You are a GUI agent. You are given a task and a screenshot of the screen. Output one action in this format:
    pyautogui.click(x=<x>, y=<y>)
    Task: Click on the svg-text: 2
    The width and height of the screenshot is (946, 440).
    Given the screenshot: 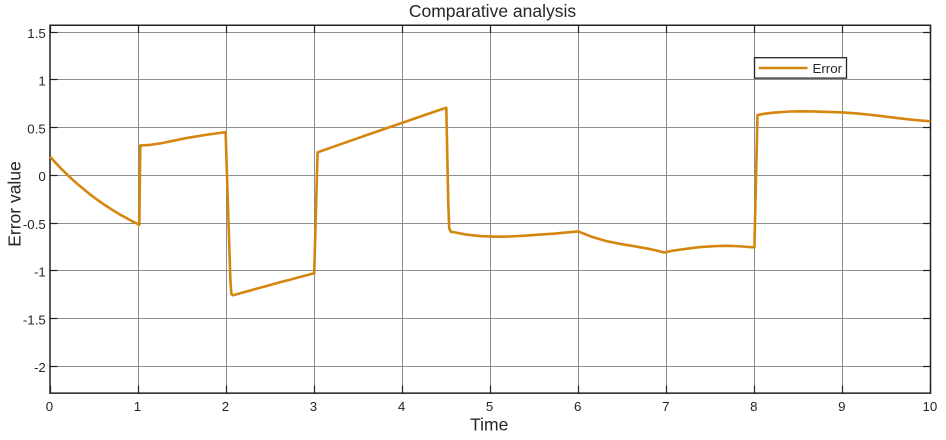 What is the action you would take?
    pyautogui.click(x=225, y=406)
    